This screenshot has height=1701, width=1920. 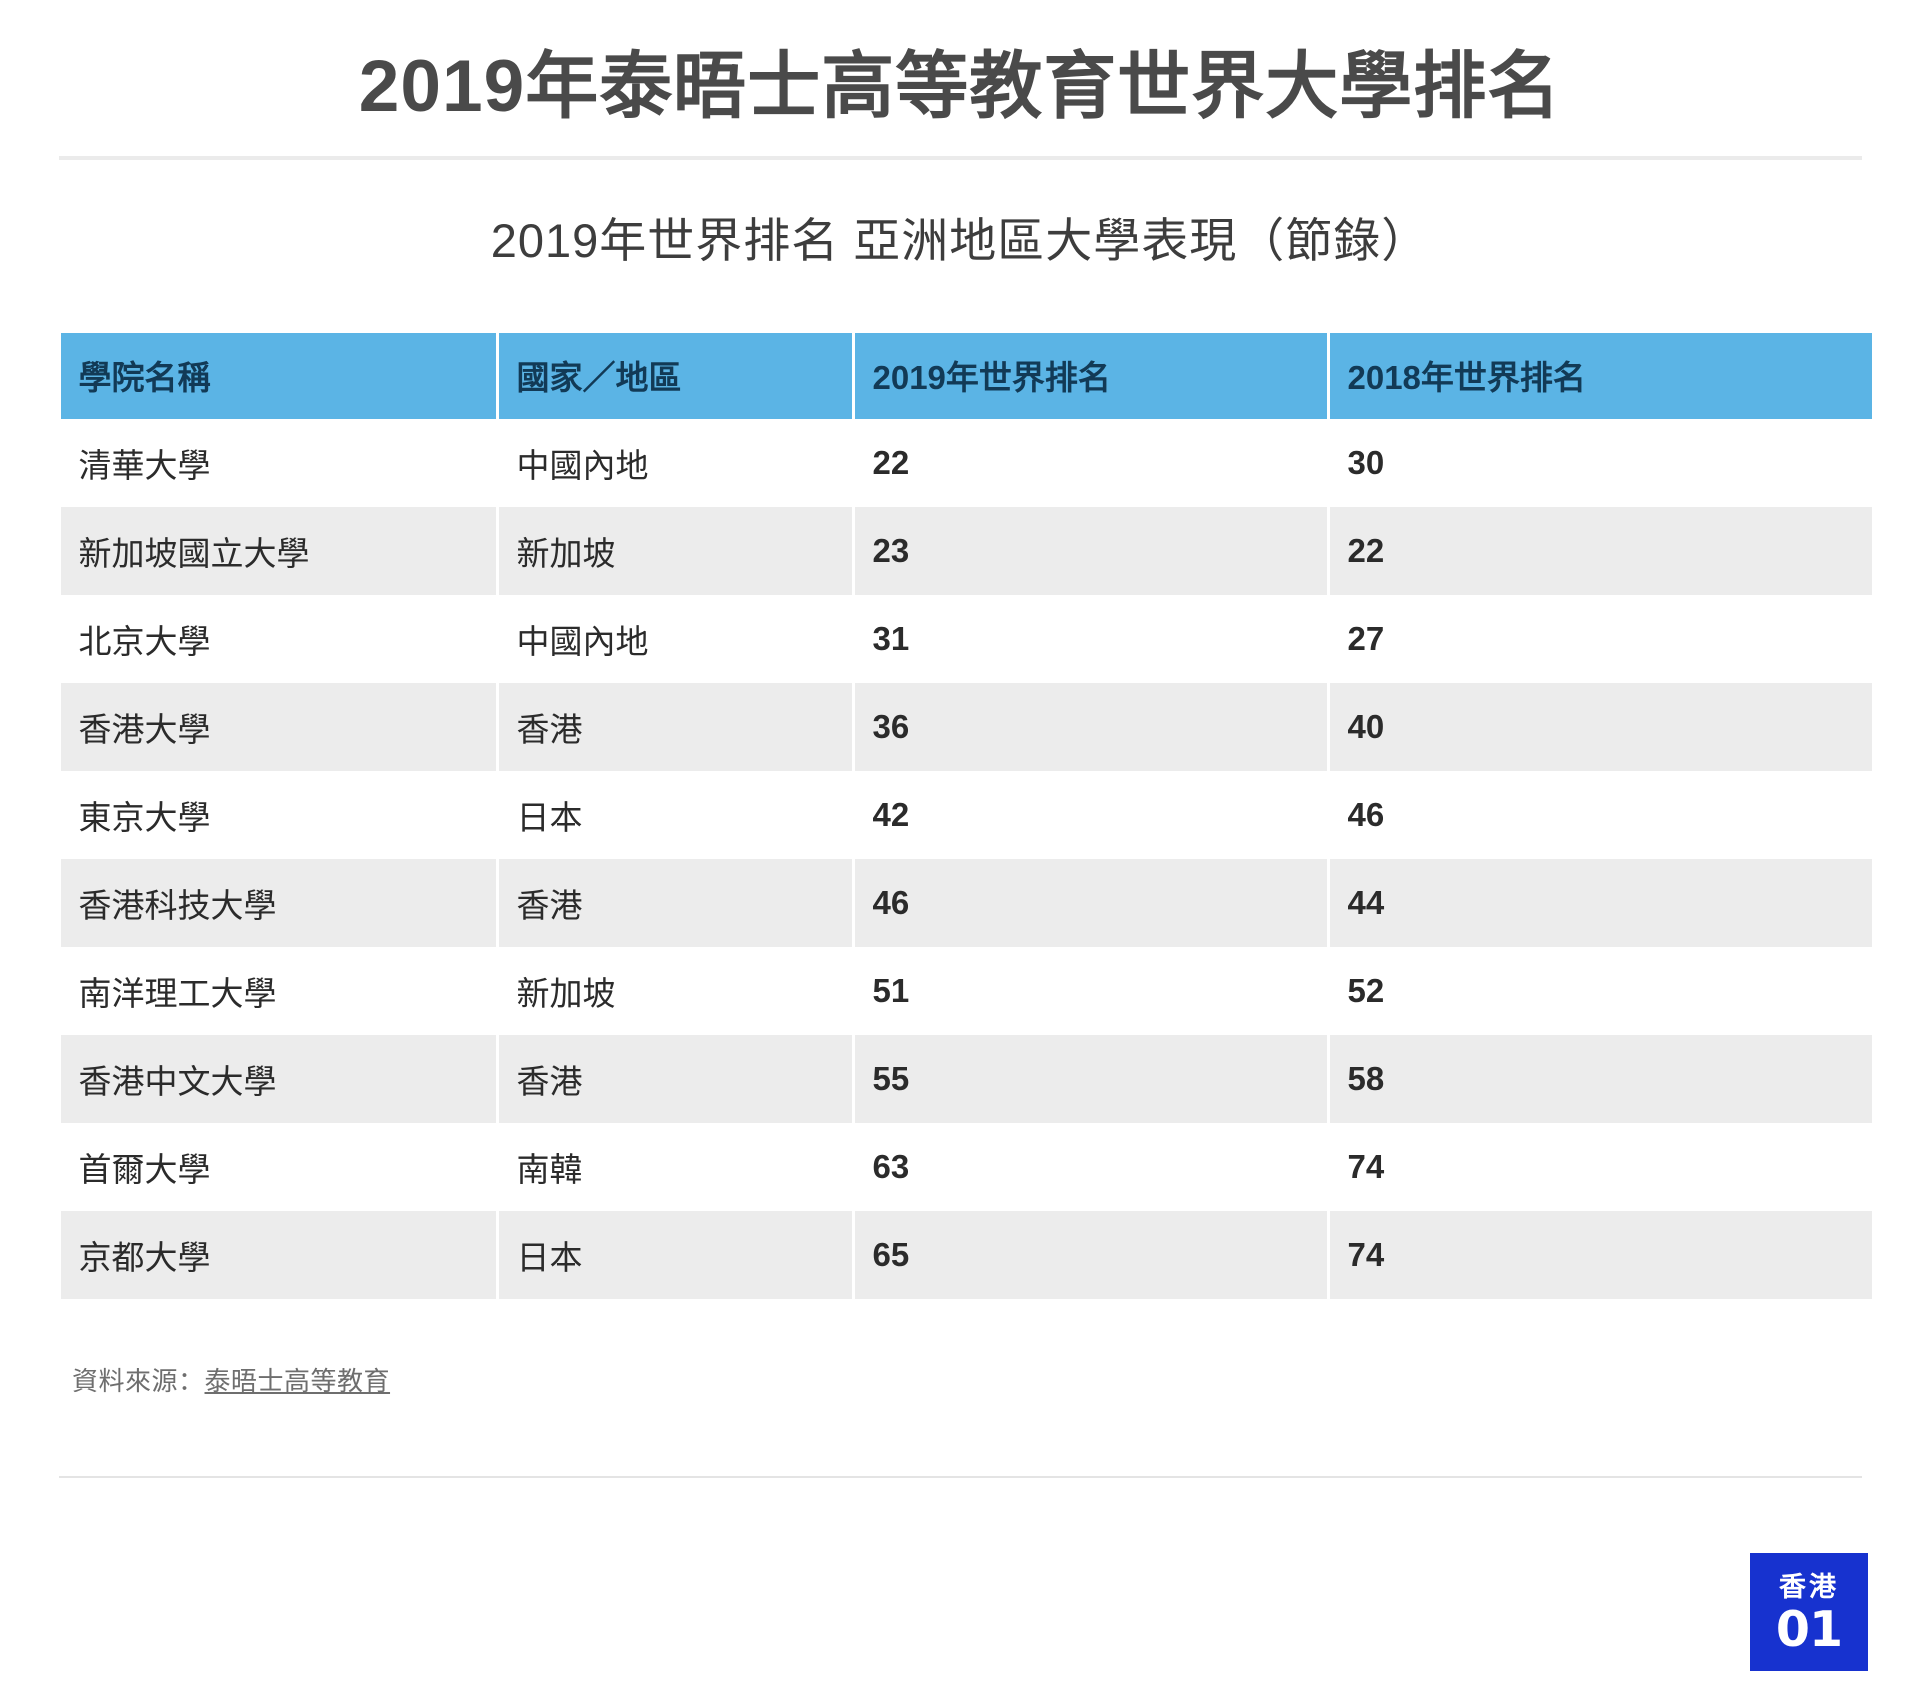 What do you see at coordinates (1600, 1078) in the screenshot?
I see `cell-rank-2018: 58` at bounding box center [1600, 1078].